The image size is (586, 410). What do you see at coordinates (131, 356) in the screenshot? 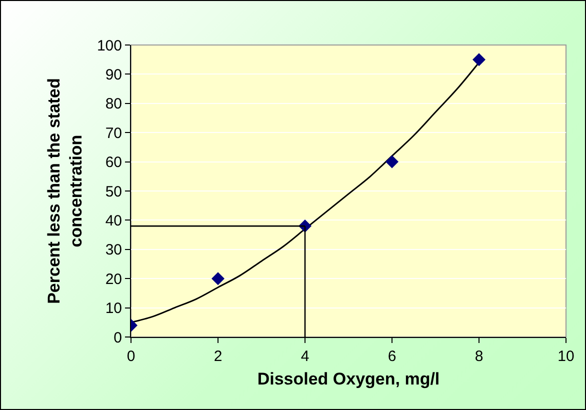
I see `x-tick-label: 0` at bounding box center [131, 356].